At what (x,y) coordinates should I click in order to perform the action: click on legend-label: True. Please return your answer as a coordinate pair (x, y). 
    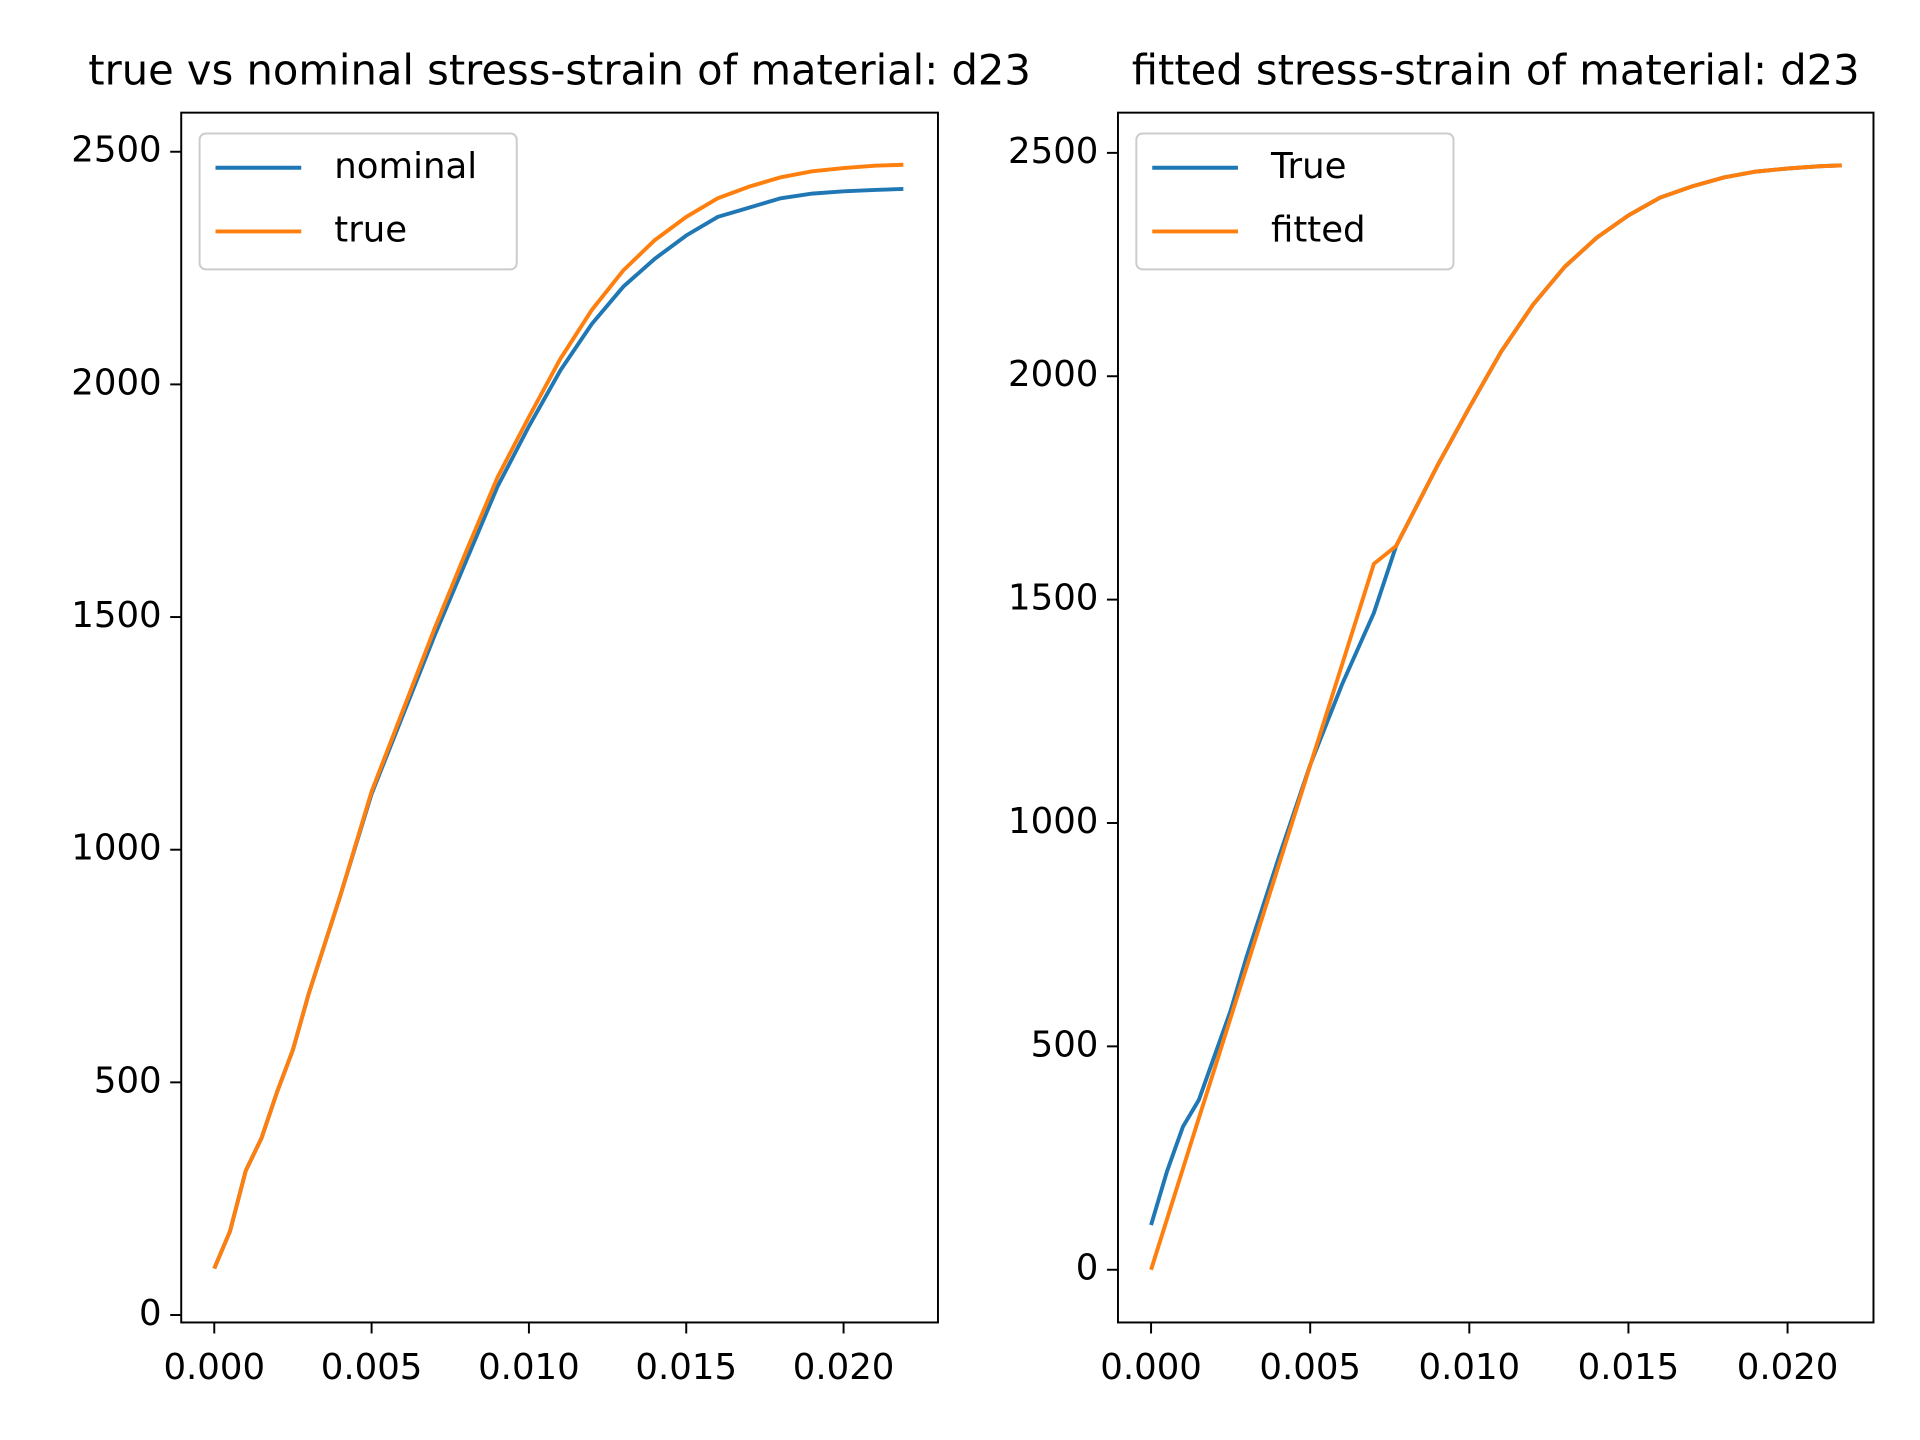
    Looking at the image, I should click on (1308, 166).